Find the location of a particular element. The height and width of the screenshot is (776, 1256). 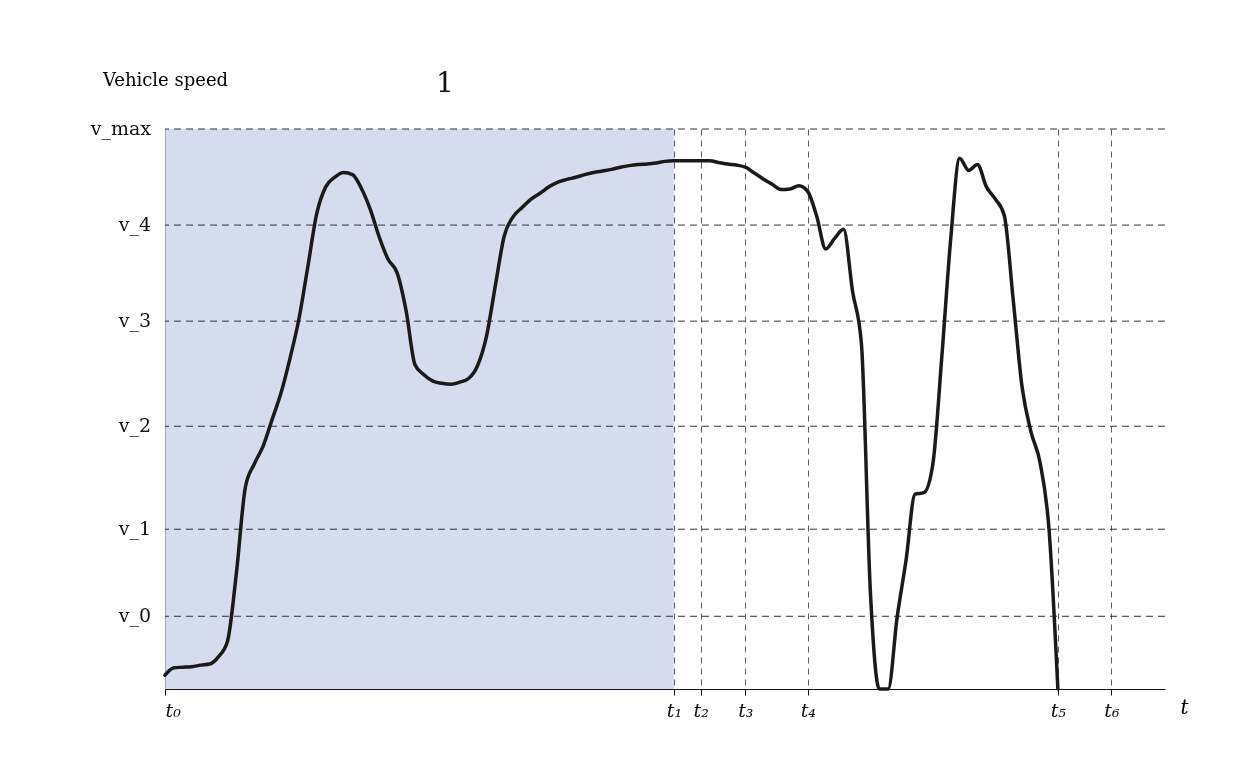

ref-line-label: v_4 is located at coordinates (134, 225).